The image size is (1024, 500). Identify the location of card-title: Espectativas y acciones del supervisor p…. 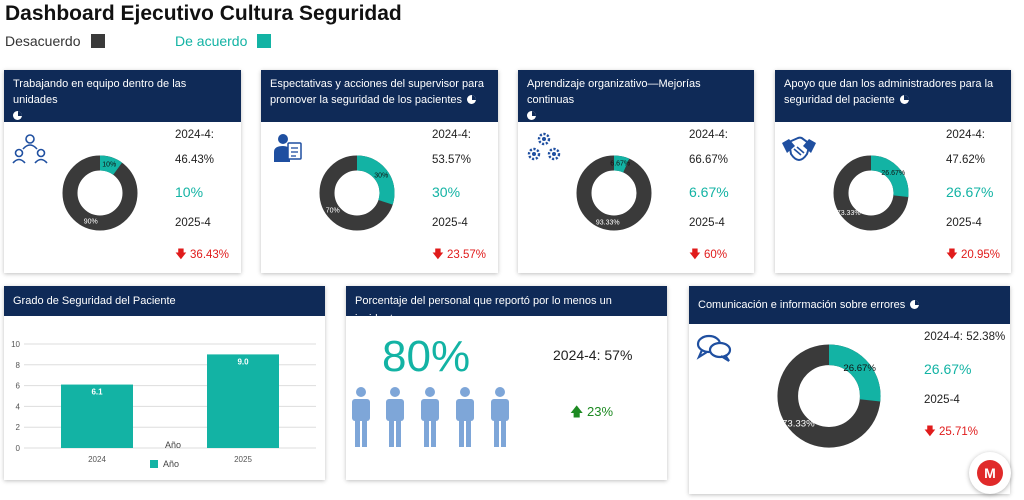
(377, 92).